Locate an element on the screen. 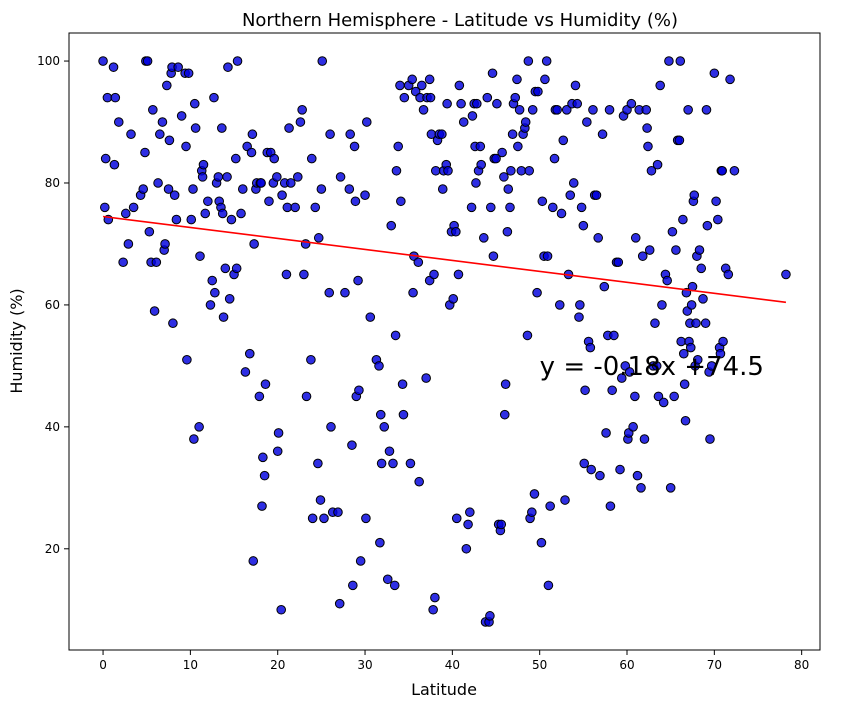 The height and width of the screenshot is (708, 855). y-tick-label: 20 is located at coordinates (52, 549).